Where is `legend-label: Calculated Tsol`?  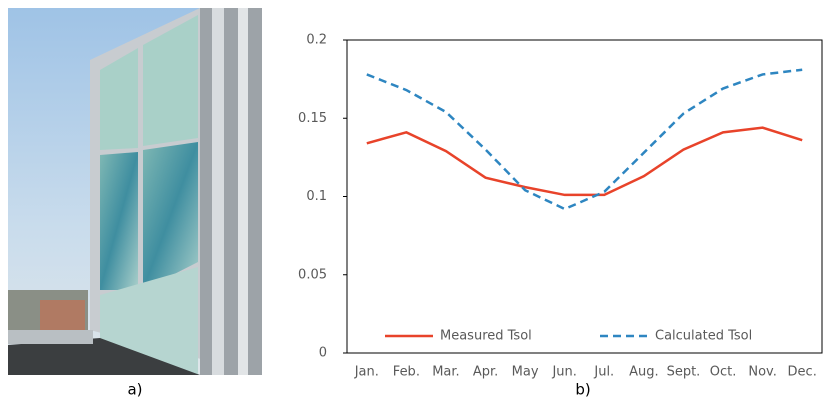 legend-label: Calculated Tsol is located at coordinates (703, 336).